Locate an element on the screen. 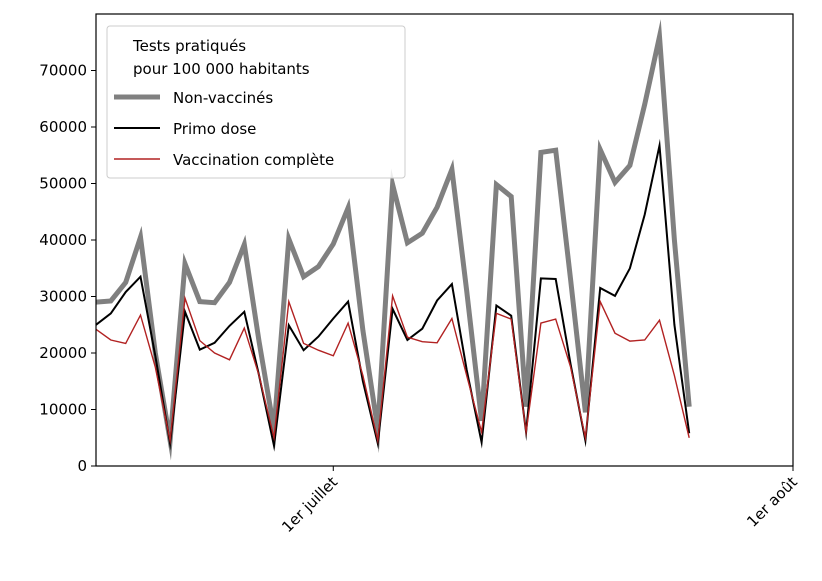  y-tick-label: 70000 is located at coordinates (63, 71).